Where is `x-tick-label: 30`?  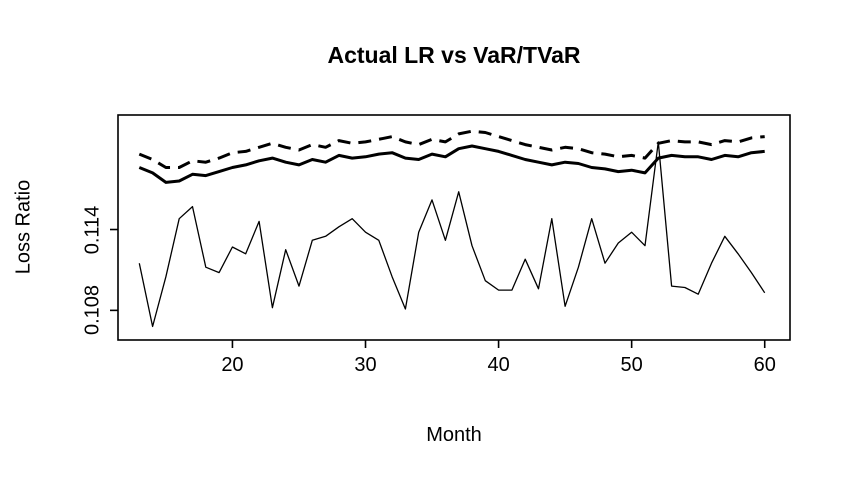
x-tick-label: 30 is located at coordinates (365, 365).